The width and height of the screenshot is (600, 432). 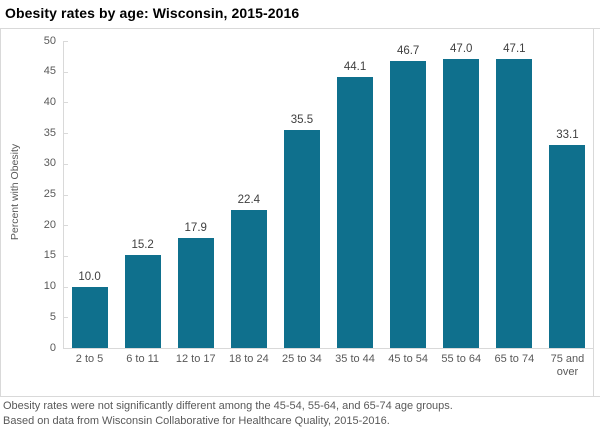 What do you see at coordinates (461, 359) in the screenshot?
I see `category-label: 55 to 64` at bounding box center [461, 359].